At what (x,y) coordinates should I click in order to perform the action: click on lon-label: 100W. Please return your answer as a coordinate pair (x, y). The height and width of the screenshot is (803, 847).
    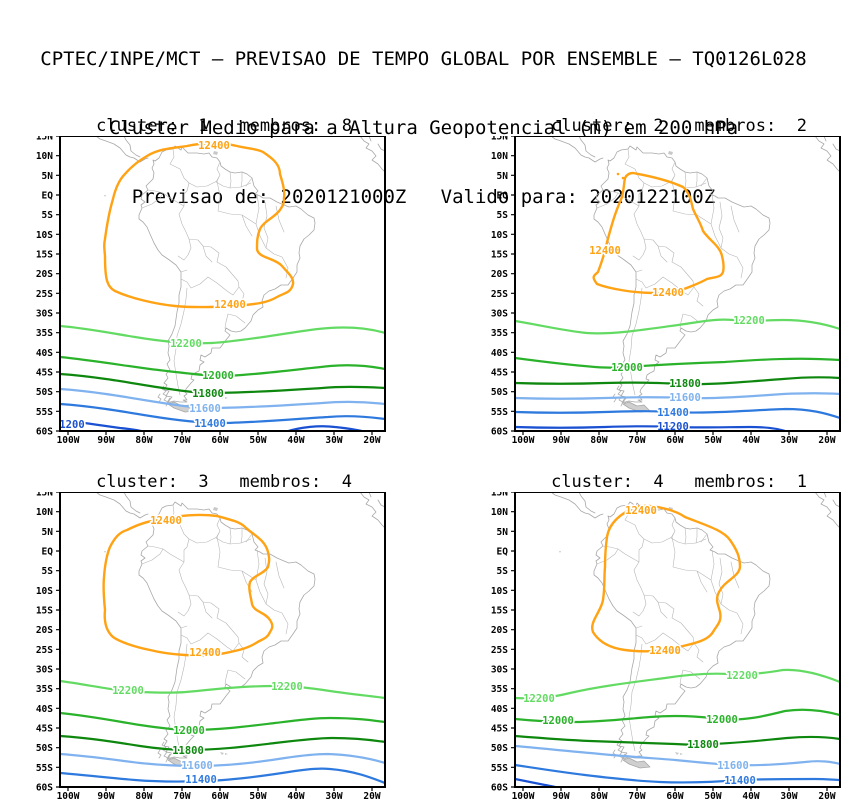
    Looking at the image, I should click on (68, 796).